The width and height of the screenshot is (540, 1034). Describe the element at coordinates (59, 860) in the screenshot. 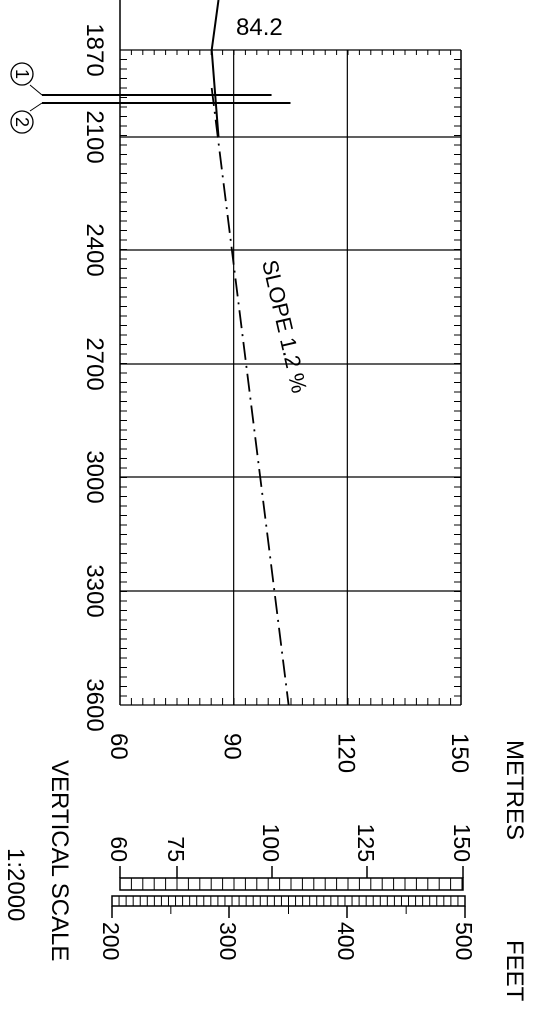

I see `vertical-scale-label: VERTICAL SCALE` at that location.